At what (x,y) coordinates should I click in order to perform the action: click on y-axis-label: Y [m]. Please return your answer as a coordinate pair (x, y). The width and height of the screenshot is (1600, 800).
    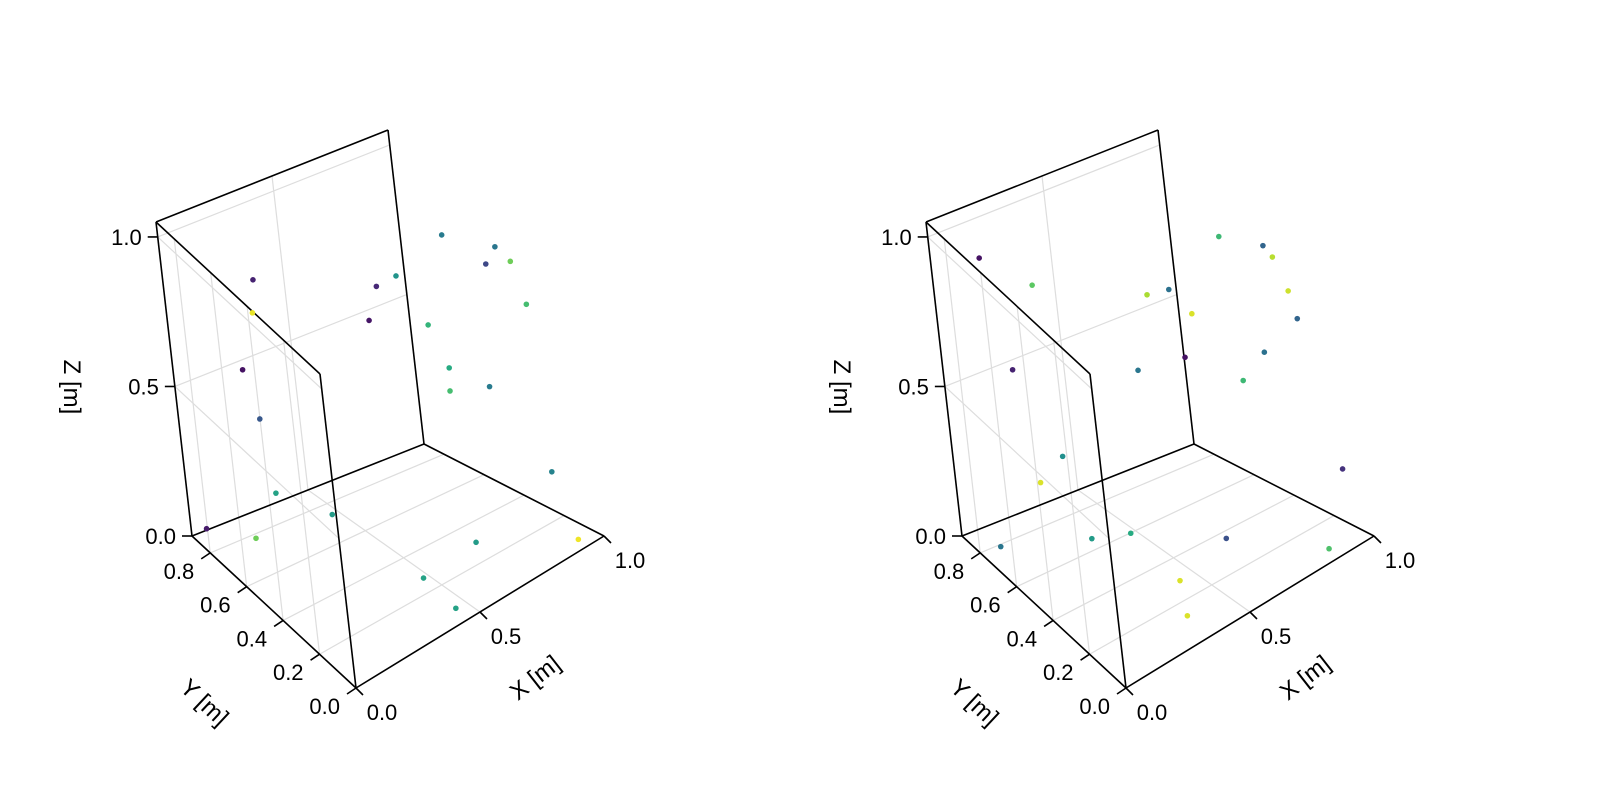
    Looking at the image, I should click on (973, 703).